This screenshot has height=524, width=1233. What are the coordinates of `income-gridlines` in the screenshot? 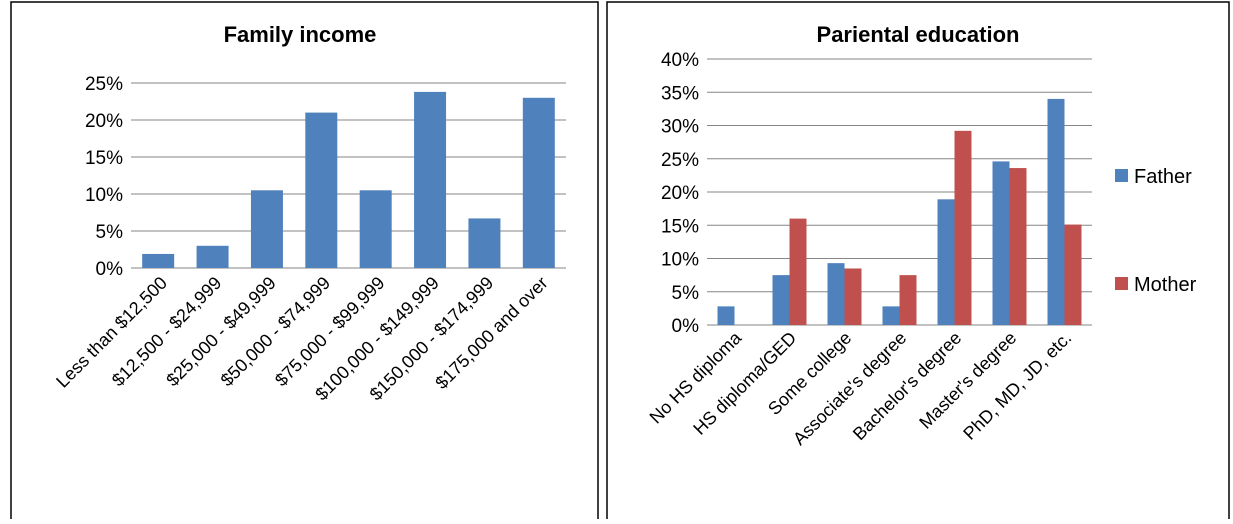 It's located at (348, 175).